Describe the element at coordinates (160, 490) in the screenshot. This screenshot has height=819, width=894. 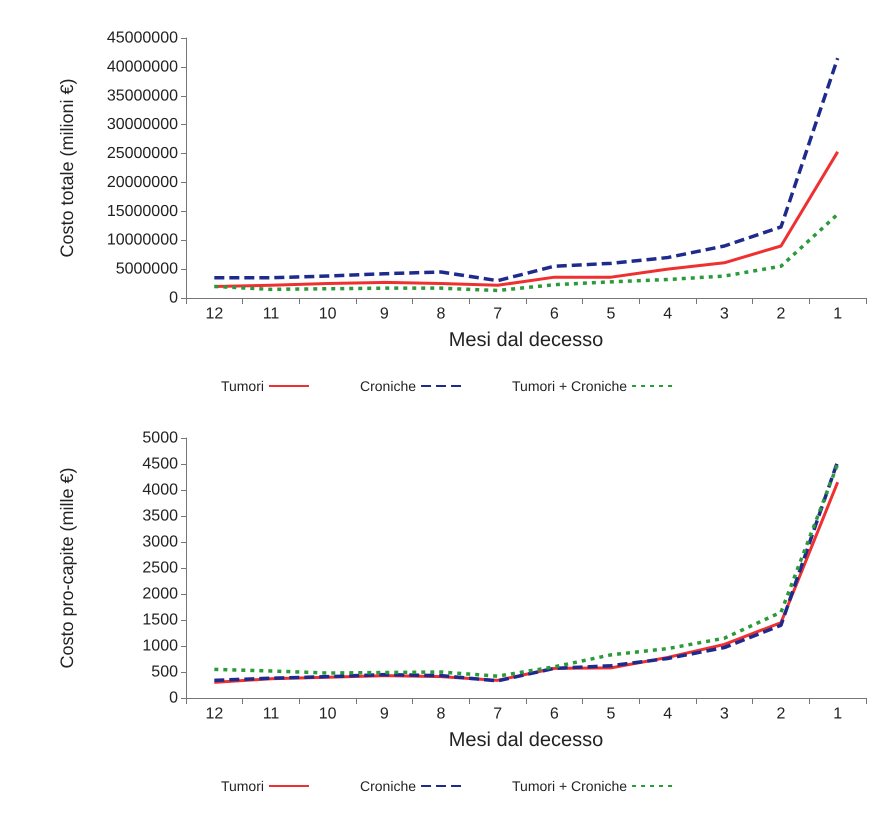
I see `y-tick-label: 4000` at that location.